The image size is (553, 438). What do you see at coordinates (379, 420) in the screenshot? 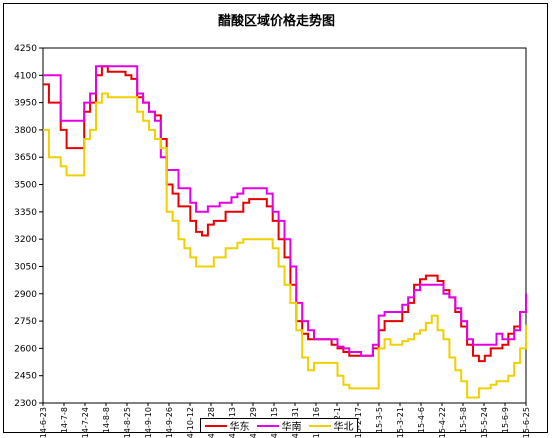
I see `x-tick-label: 15-3-5` at bounding box center [379, 420].